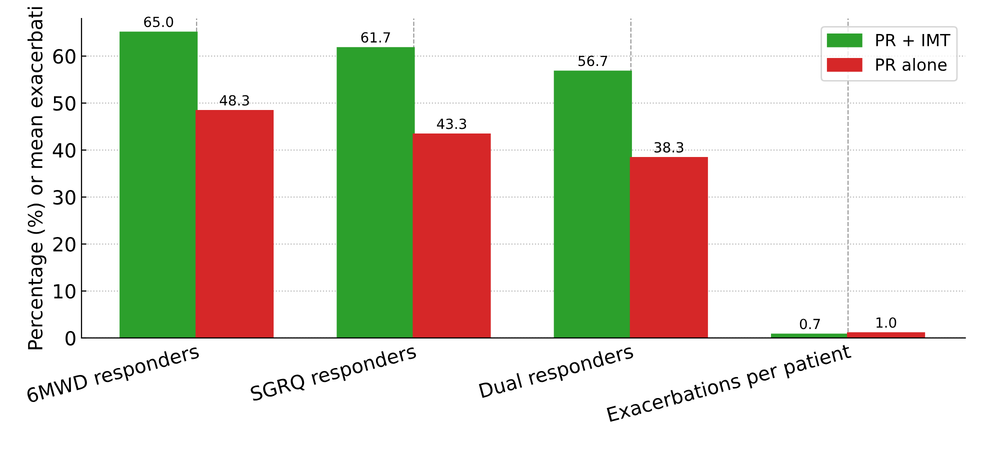 This screenshot has width=982, height=463. Describe the element at coordinates (234, 100) in the screenshot. I see `data-label: 48.3` at that location.